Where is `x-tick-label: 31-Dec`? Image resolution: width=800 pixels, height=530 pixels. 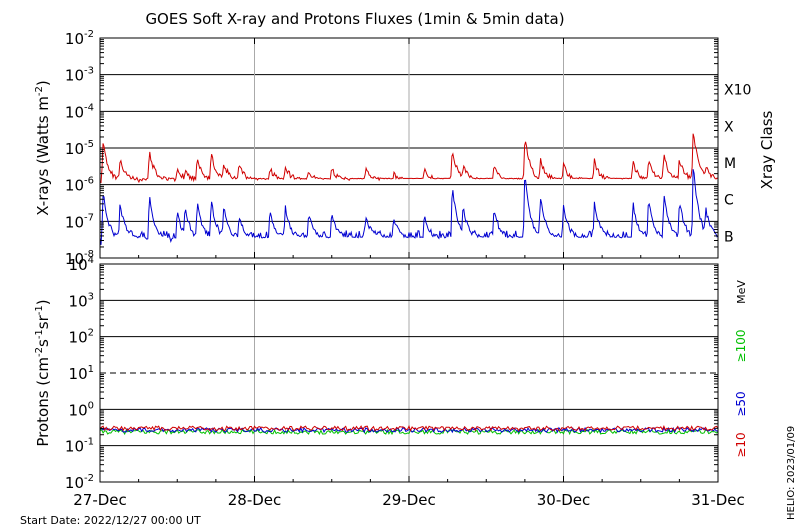 x-tick-label: 31-Dec is located at coordinates (718, 500).